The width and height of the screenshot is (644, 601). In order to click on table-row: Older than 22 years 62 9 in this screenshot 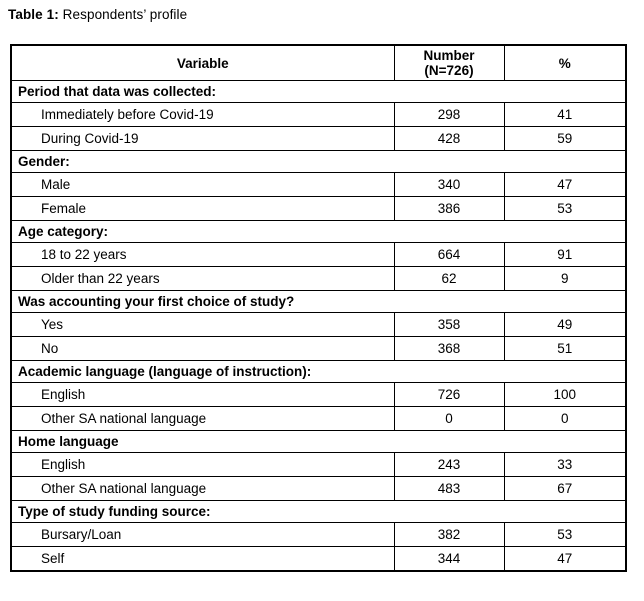, I will do `click(318, 278)`.